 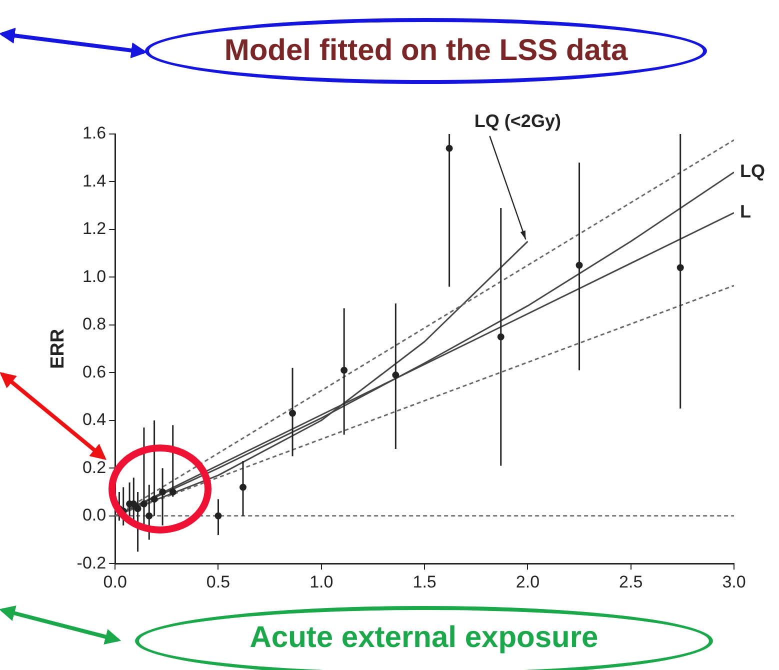 I want to click on y-tick-label: 1.4, so click(x=94, y=180).